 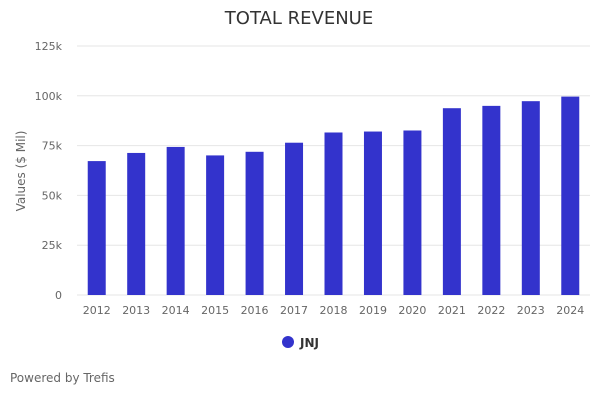 What do you see at coordinates (373, 310) in the screenshot?
I see `x-tick-label: 2019` at bounding box center [373, 310].